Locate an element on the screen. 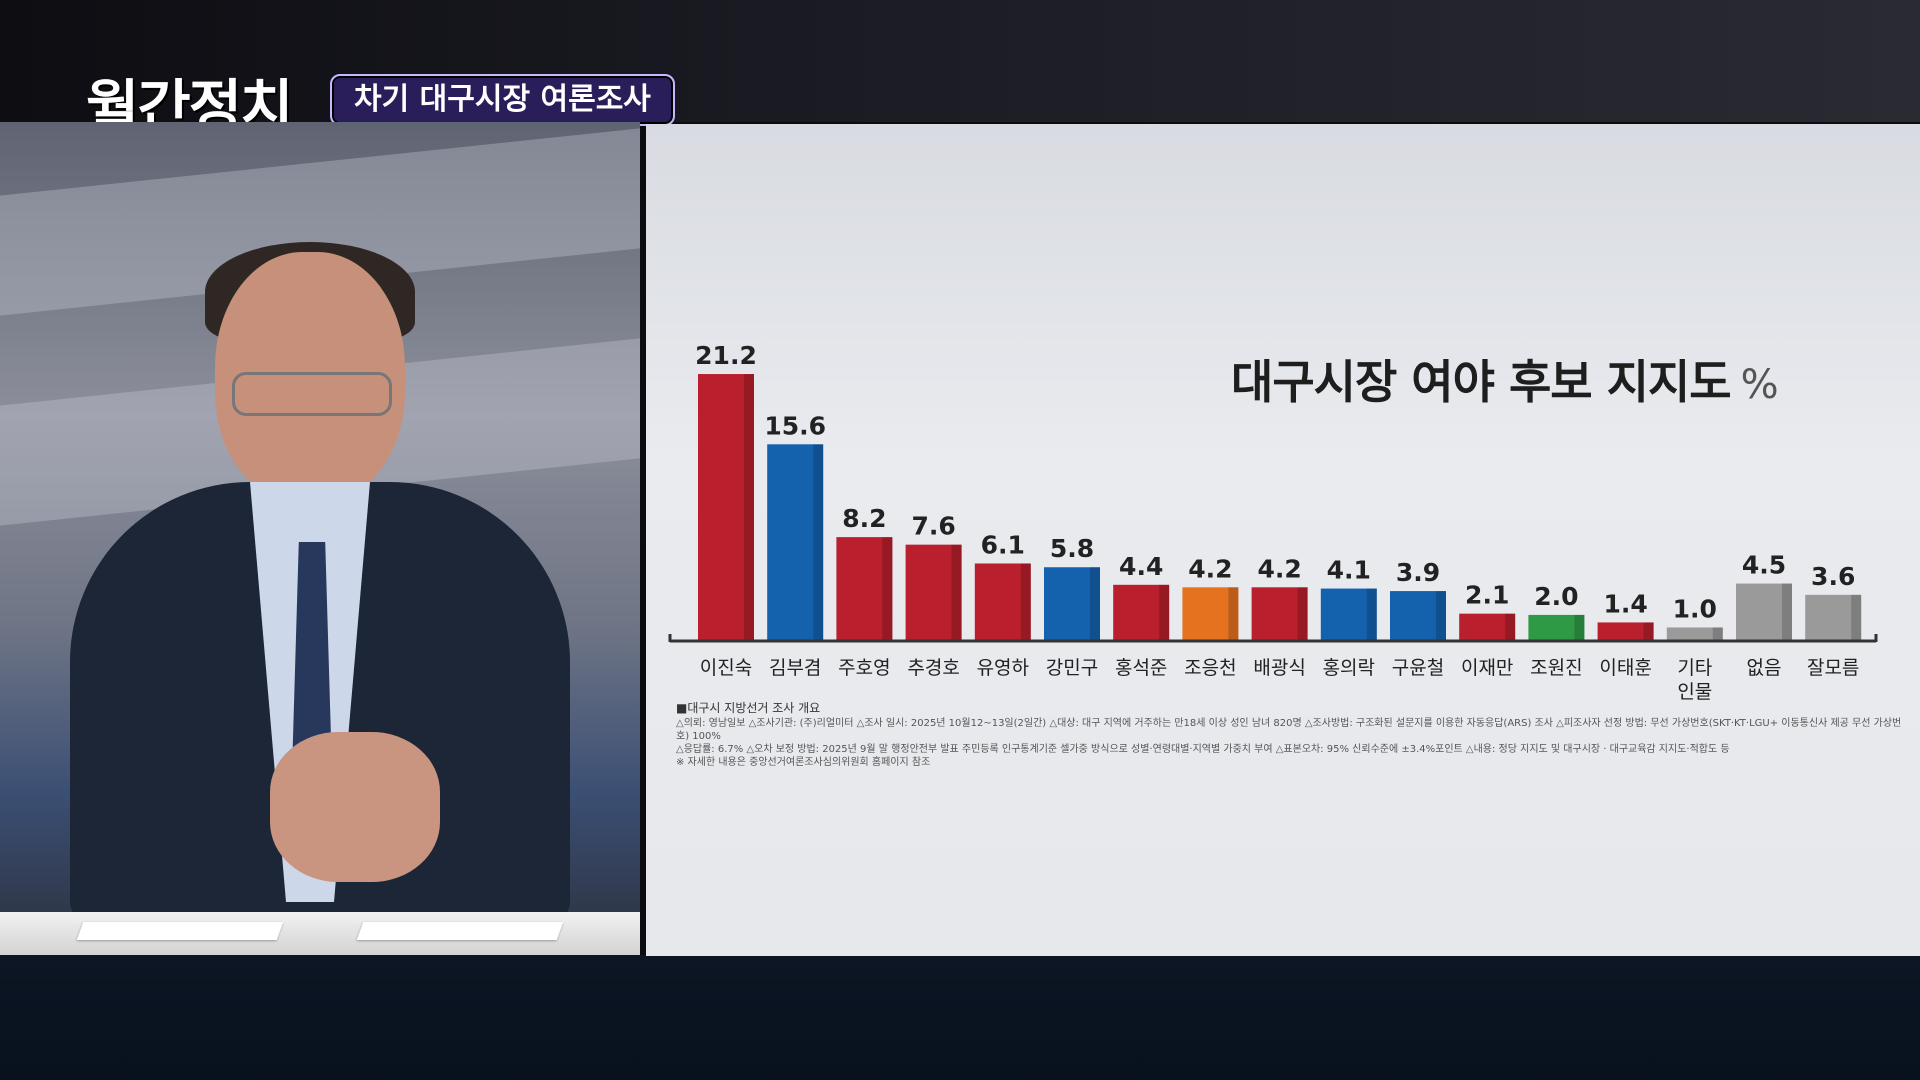 The image size is (1920, 1080). bar-group: 6.1 유영하 is located at coordinates (1002, 604).